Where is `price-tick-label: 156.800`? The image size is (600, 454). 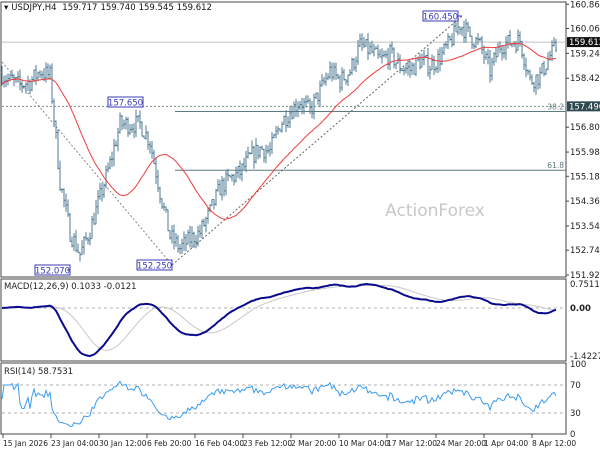 price-tick-label: 156.800 is located at coordinates (585, 128).